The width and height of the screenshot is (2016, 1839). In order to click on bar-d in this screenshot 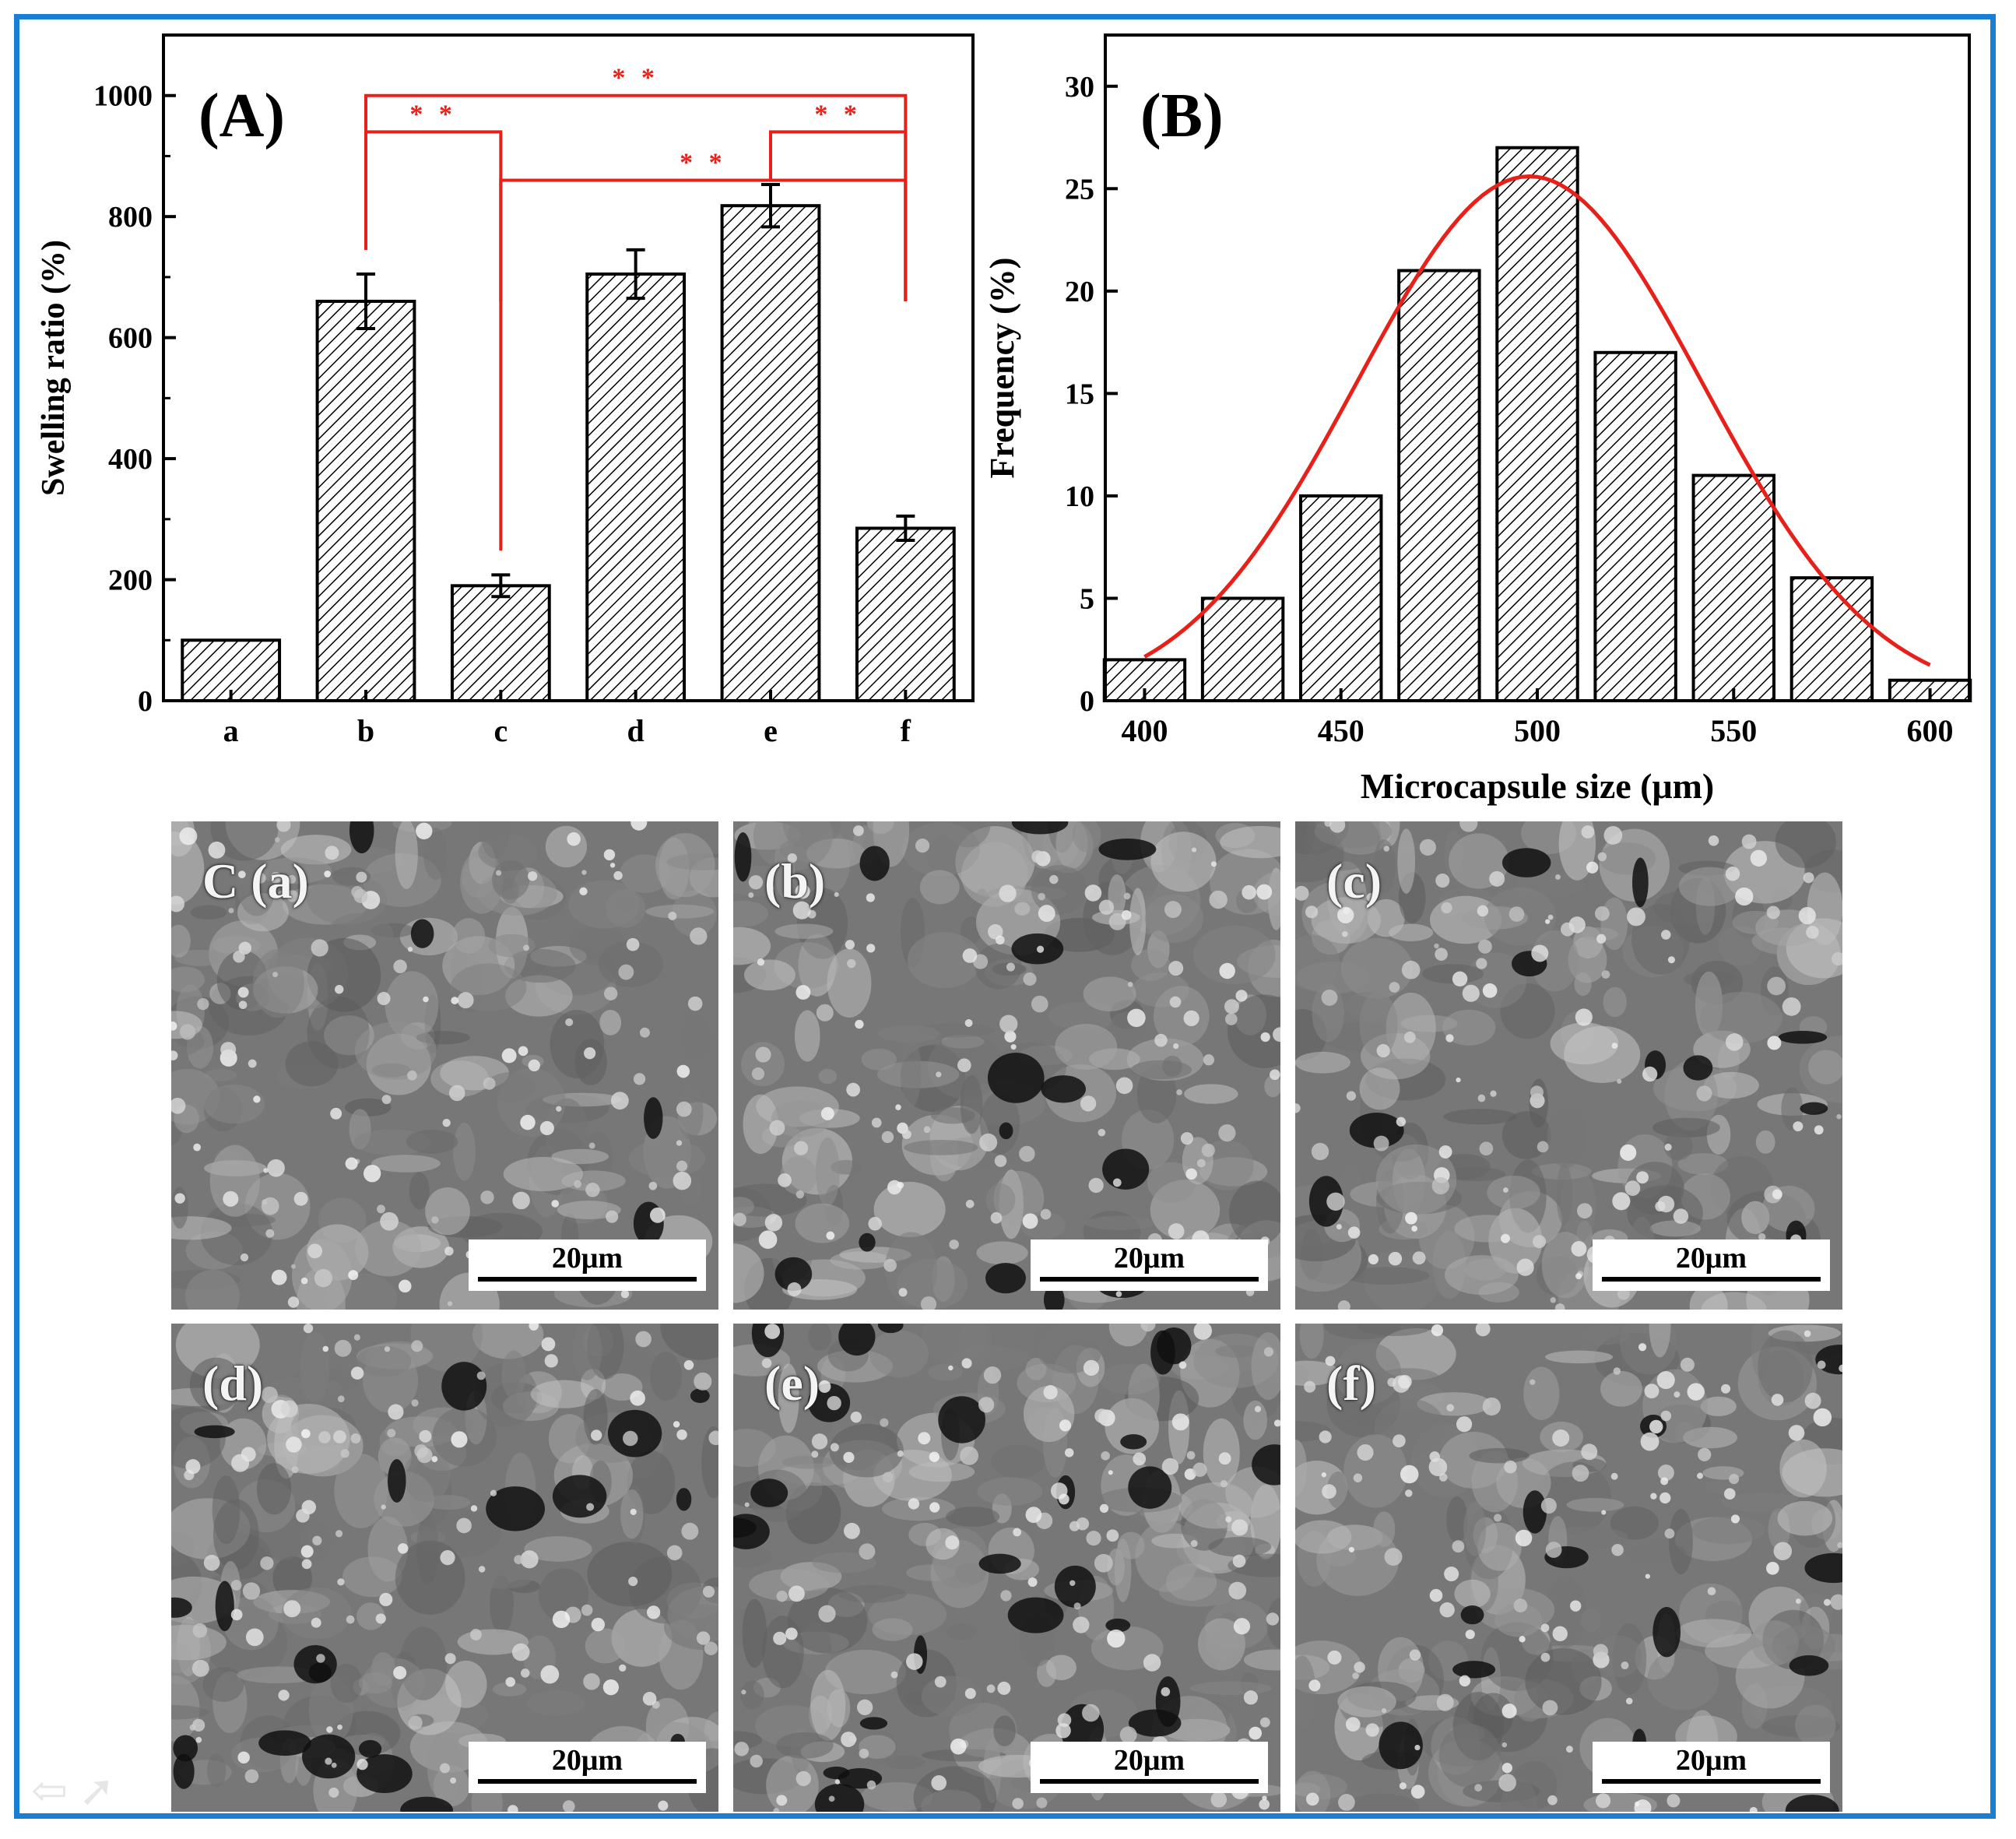, I will do `click(636, 488)`.